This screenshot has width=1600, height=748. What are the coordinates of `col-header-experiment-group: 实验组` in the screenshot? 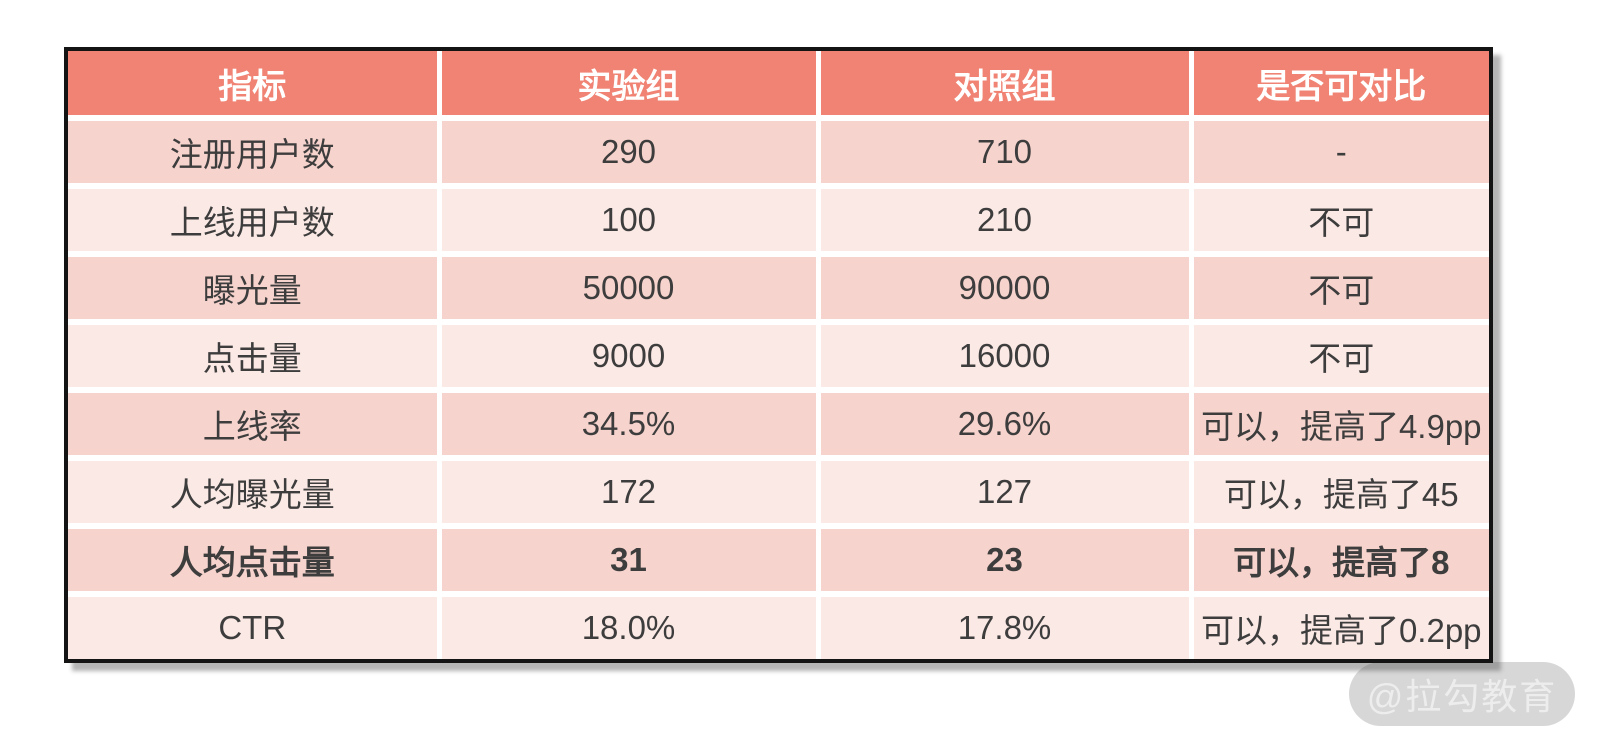 It's located at (630, 84).